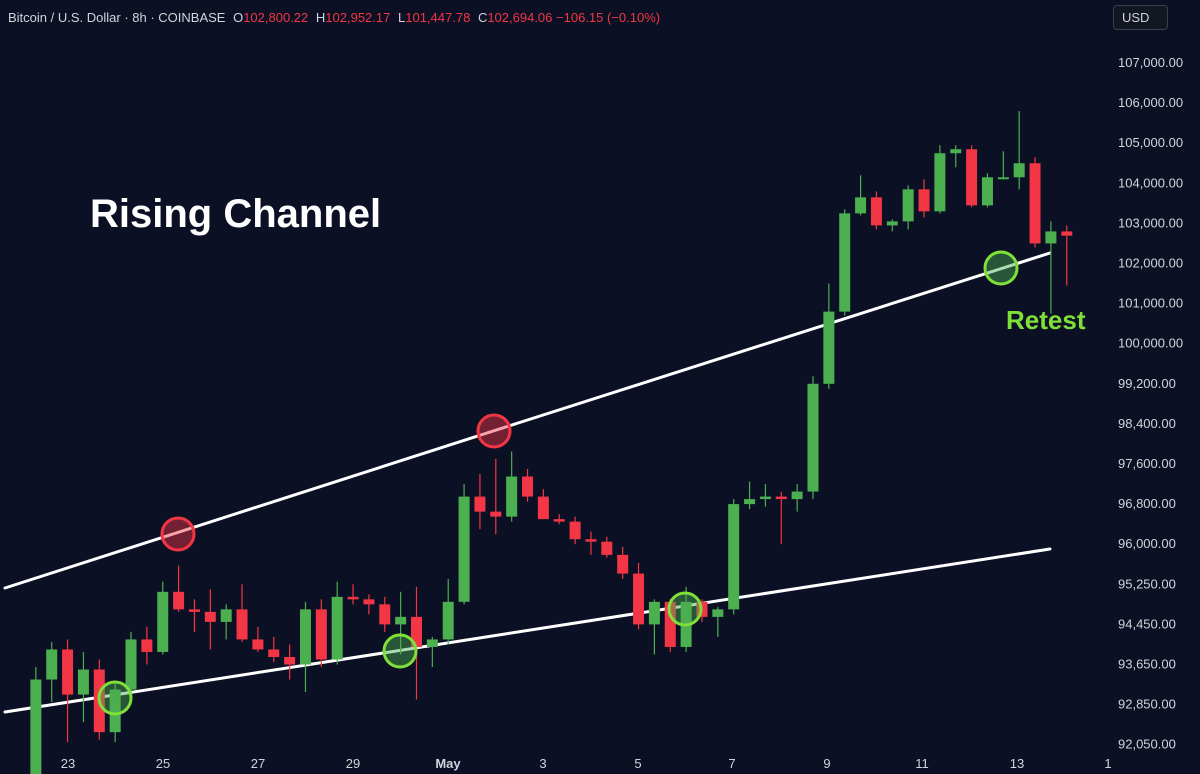  Describe the element at coordinates (358, 17) in the screenshot. I see `high-value: 102,952.17` at that location.